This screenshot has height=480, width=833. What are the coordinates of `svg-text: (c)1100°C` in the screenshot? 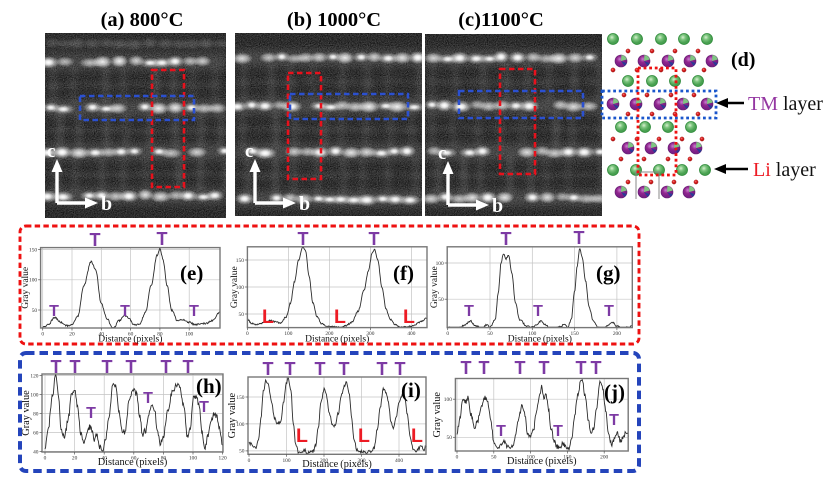 It's located at (501, 20).